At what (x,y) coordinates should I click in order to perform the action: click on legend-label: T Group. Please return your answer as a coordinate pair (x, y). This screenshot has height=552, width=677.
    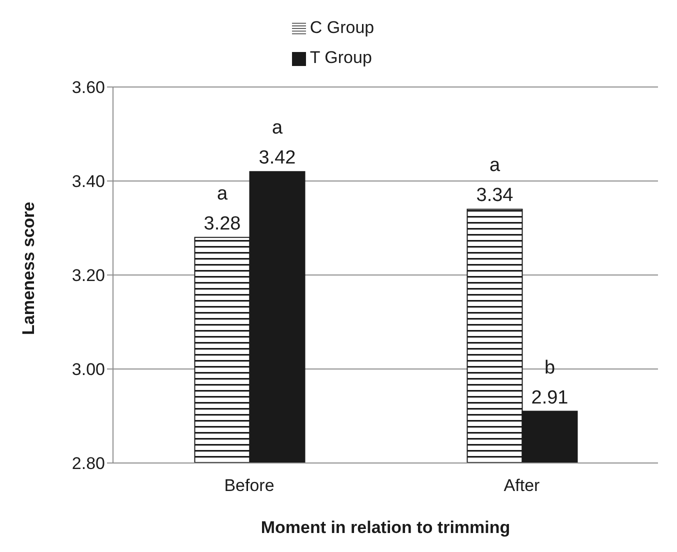
    Looking at the image, I should click on (341, 57).